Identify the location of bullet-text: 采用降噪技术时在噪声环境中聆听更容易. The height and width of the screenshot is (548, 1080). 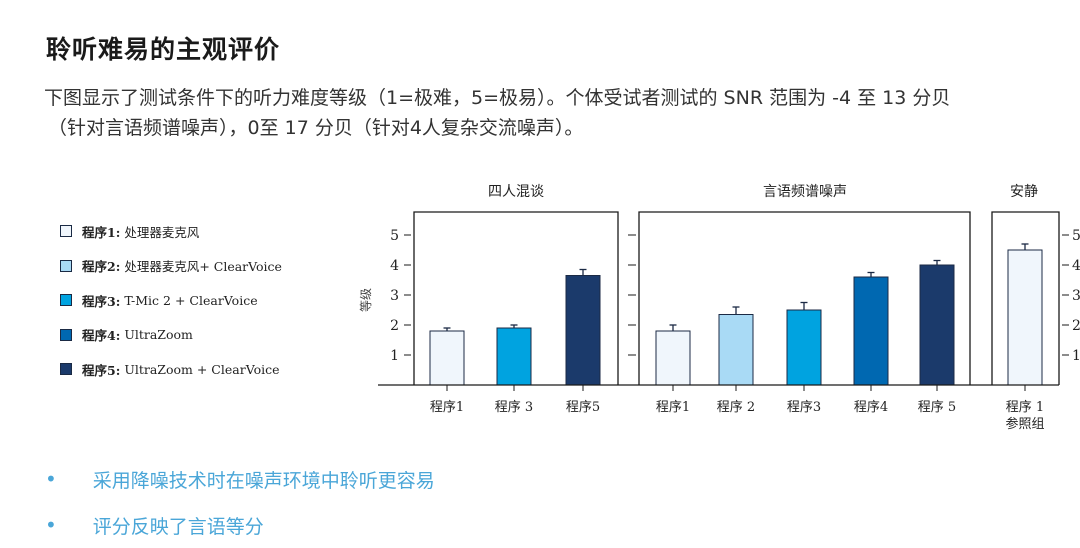
(263, 480).